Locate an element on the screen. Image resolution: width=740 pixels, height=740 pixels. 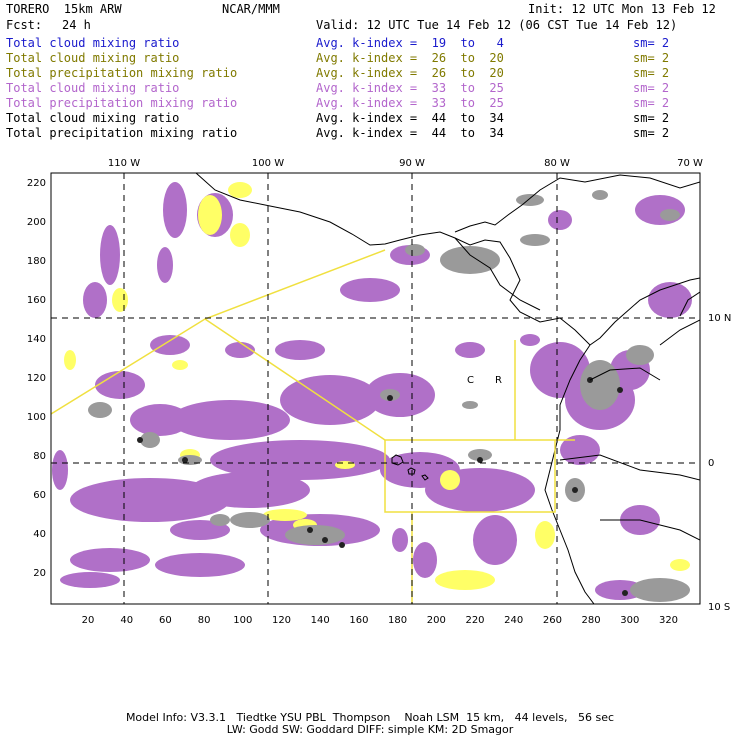
bottom-grid-label: 220 is located at coordinates (474, 620).